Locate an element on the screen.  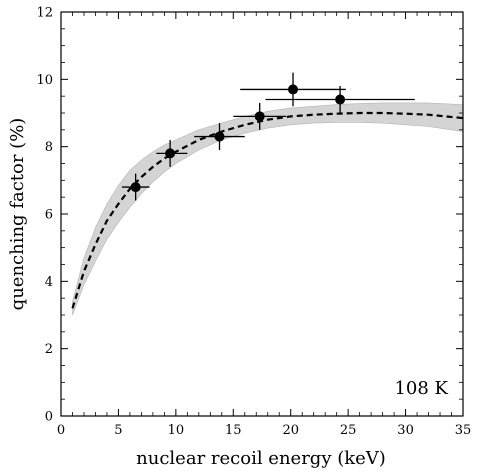
y-tick-label: 2 is located at coordinates (49, 349).